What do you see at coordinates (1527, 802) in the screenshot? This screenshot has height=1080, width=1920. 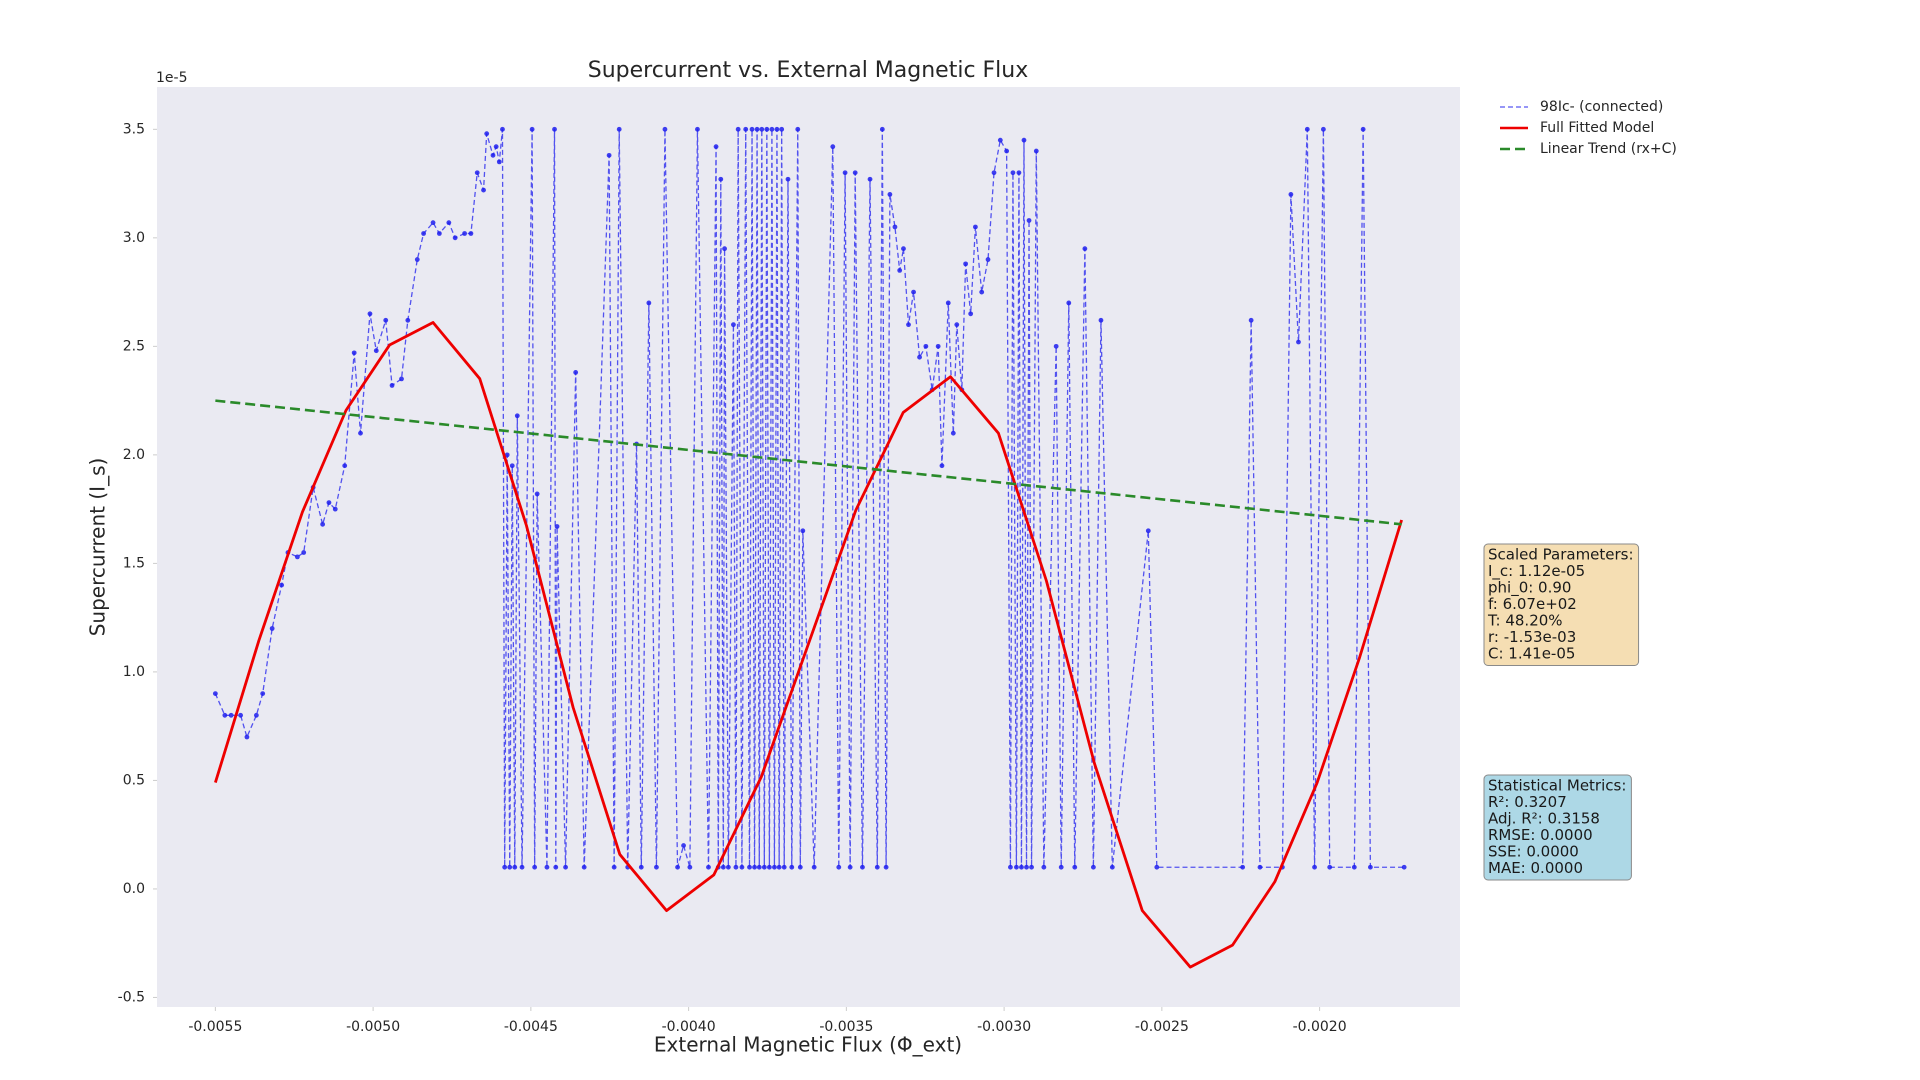 I see `annotation-line: R²: 0.3207` at bounding box center [1527, 802].